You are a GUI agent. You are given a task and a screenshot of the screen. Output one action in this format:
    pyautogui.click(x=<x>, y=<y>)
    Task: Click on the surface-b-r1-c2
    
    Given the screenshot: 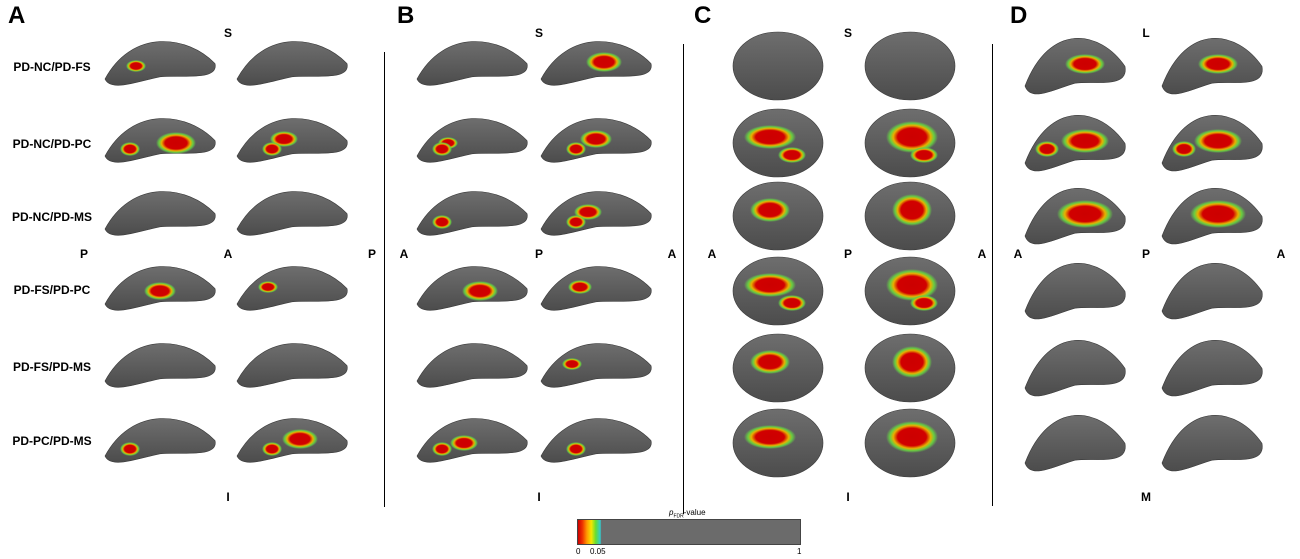 What is the action you would take?
    pyautogui.click(x=596, y=63)
    